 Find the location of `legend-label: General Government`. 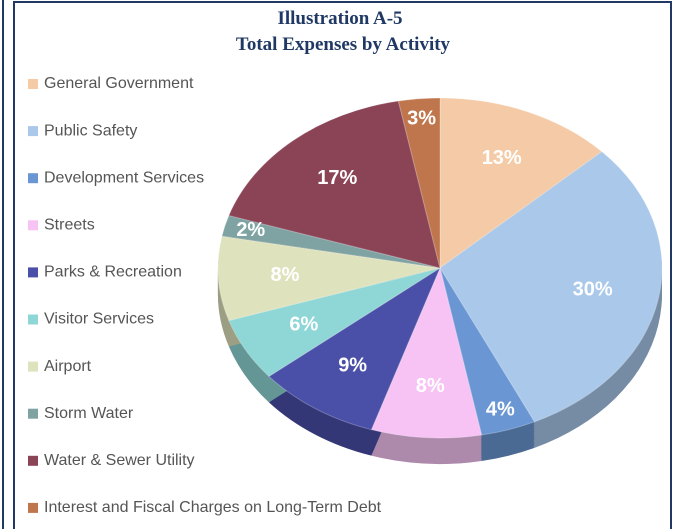

legend-label: General Government is located at coordinates (119, 83).